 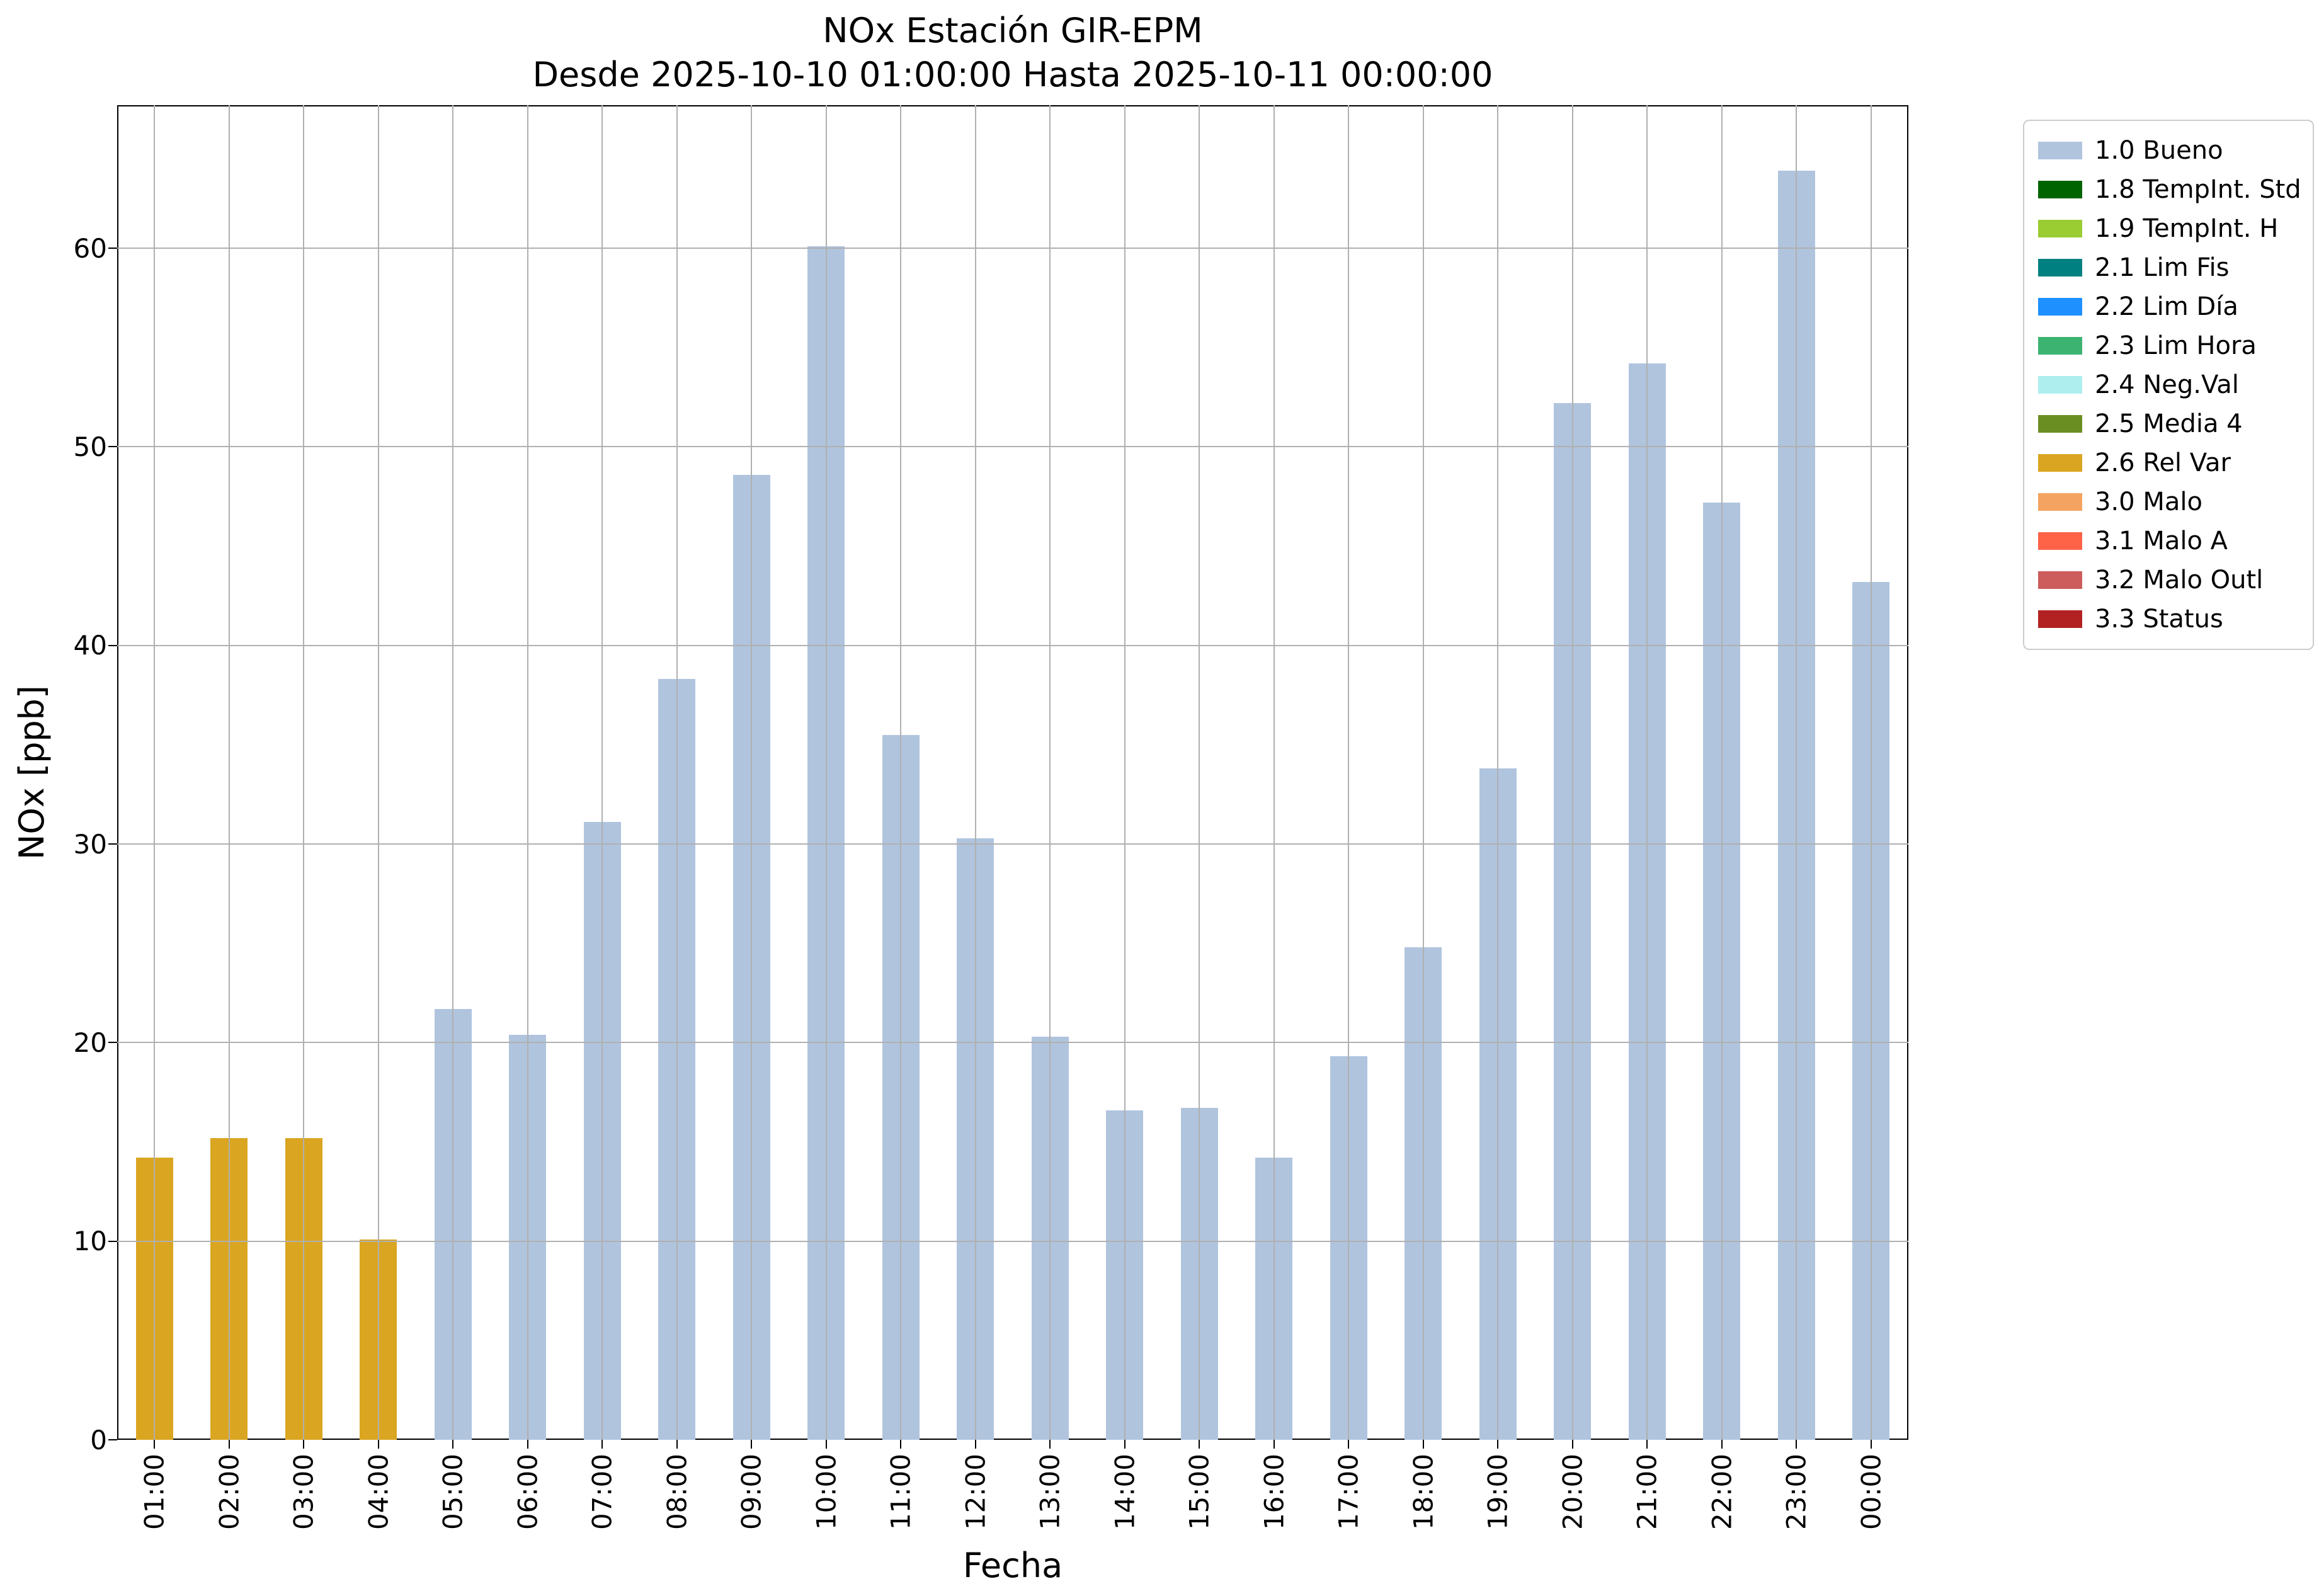 What do you see at coordinates (2187, 228) in the screenshot?
I see `legend-label: 1.9 TempInt. H` at bounding box center [2187, 228].